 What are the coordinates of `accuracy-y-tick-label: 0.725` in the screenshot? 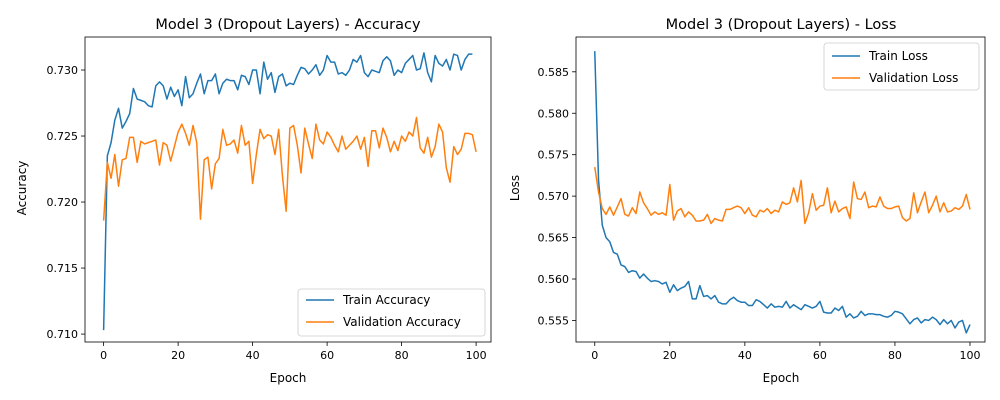 It's located at (63, 136).